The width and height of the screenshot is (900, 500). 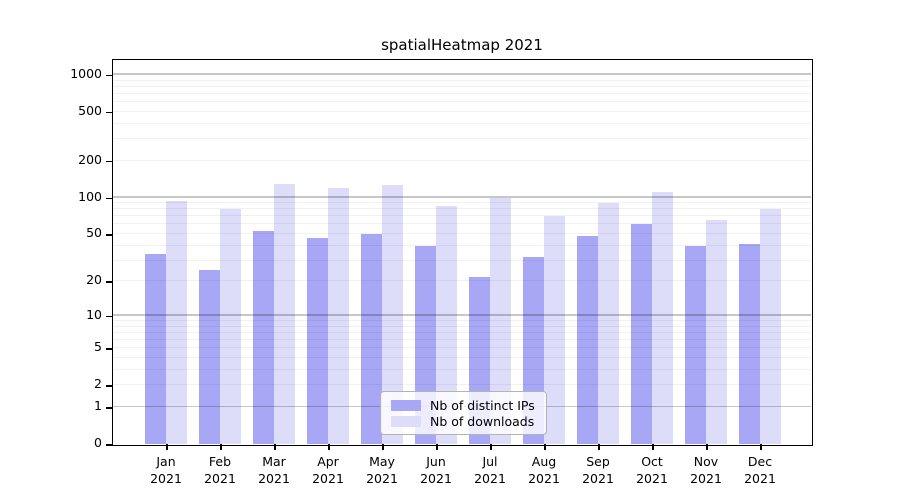 I want to click on legend: Nb of distinct IPs Nb of downloads, so click(x=463, y=413).